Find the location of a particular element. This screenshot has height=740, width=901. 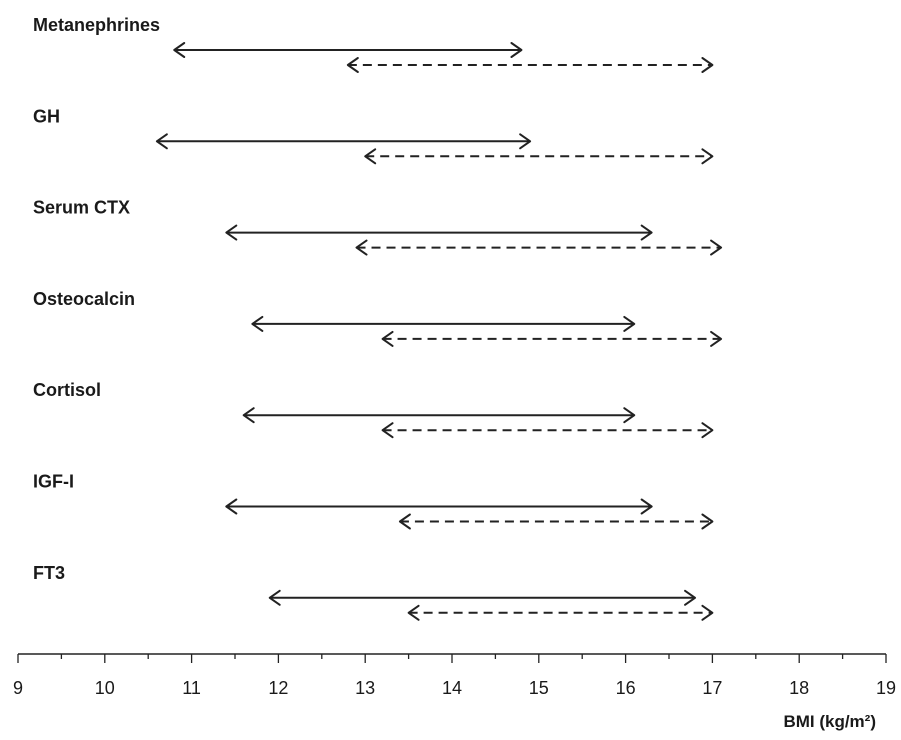

x-tick-label: 12 is located at coordinates (278, 688).